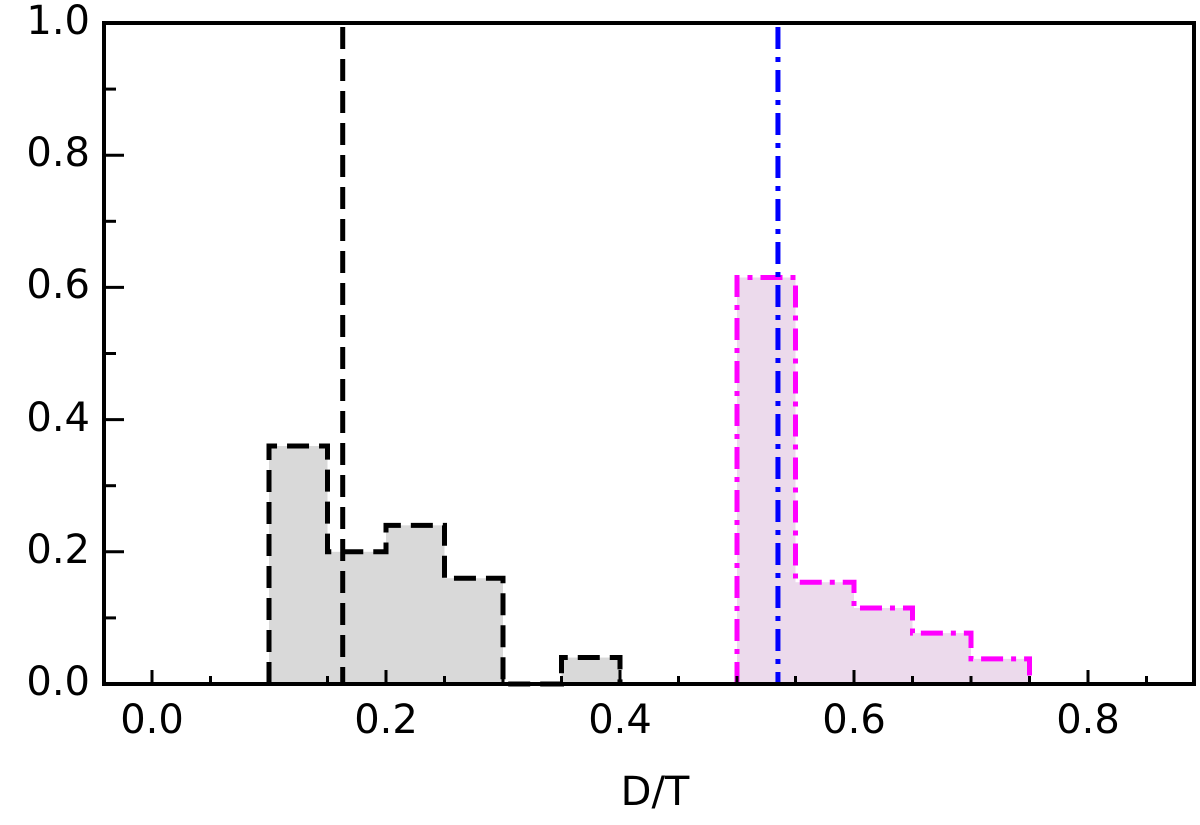  What do you see at coordinates (386, 720) in the screenshot?
I see `x-tick-label: 0.2` at bounding box center [386, 720].